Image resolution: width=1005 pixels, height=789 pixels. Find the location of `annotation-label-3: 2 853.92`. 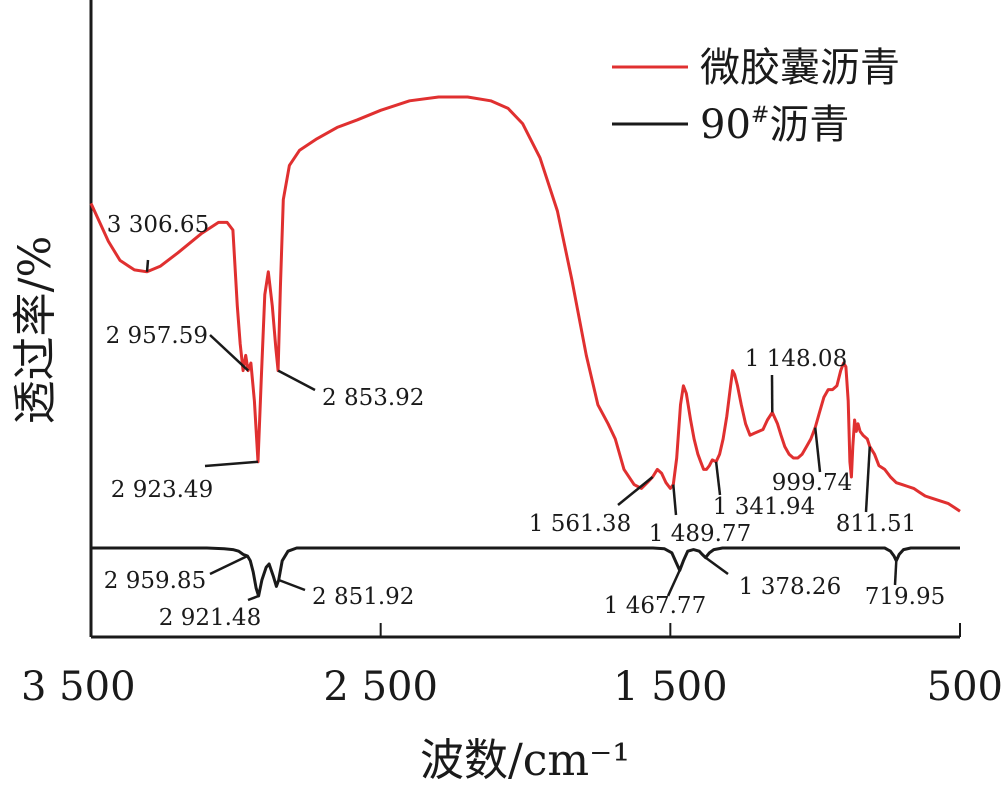

annotation-label-3: 2 853.92 is located at coordinates (373, 398).